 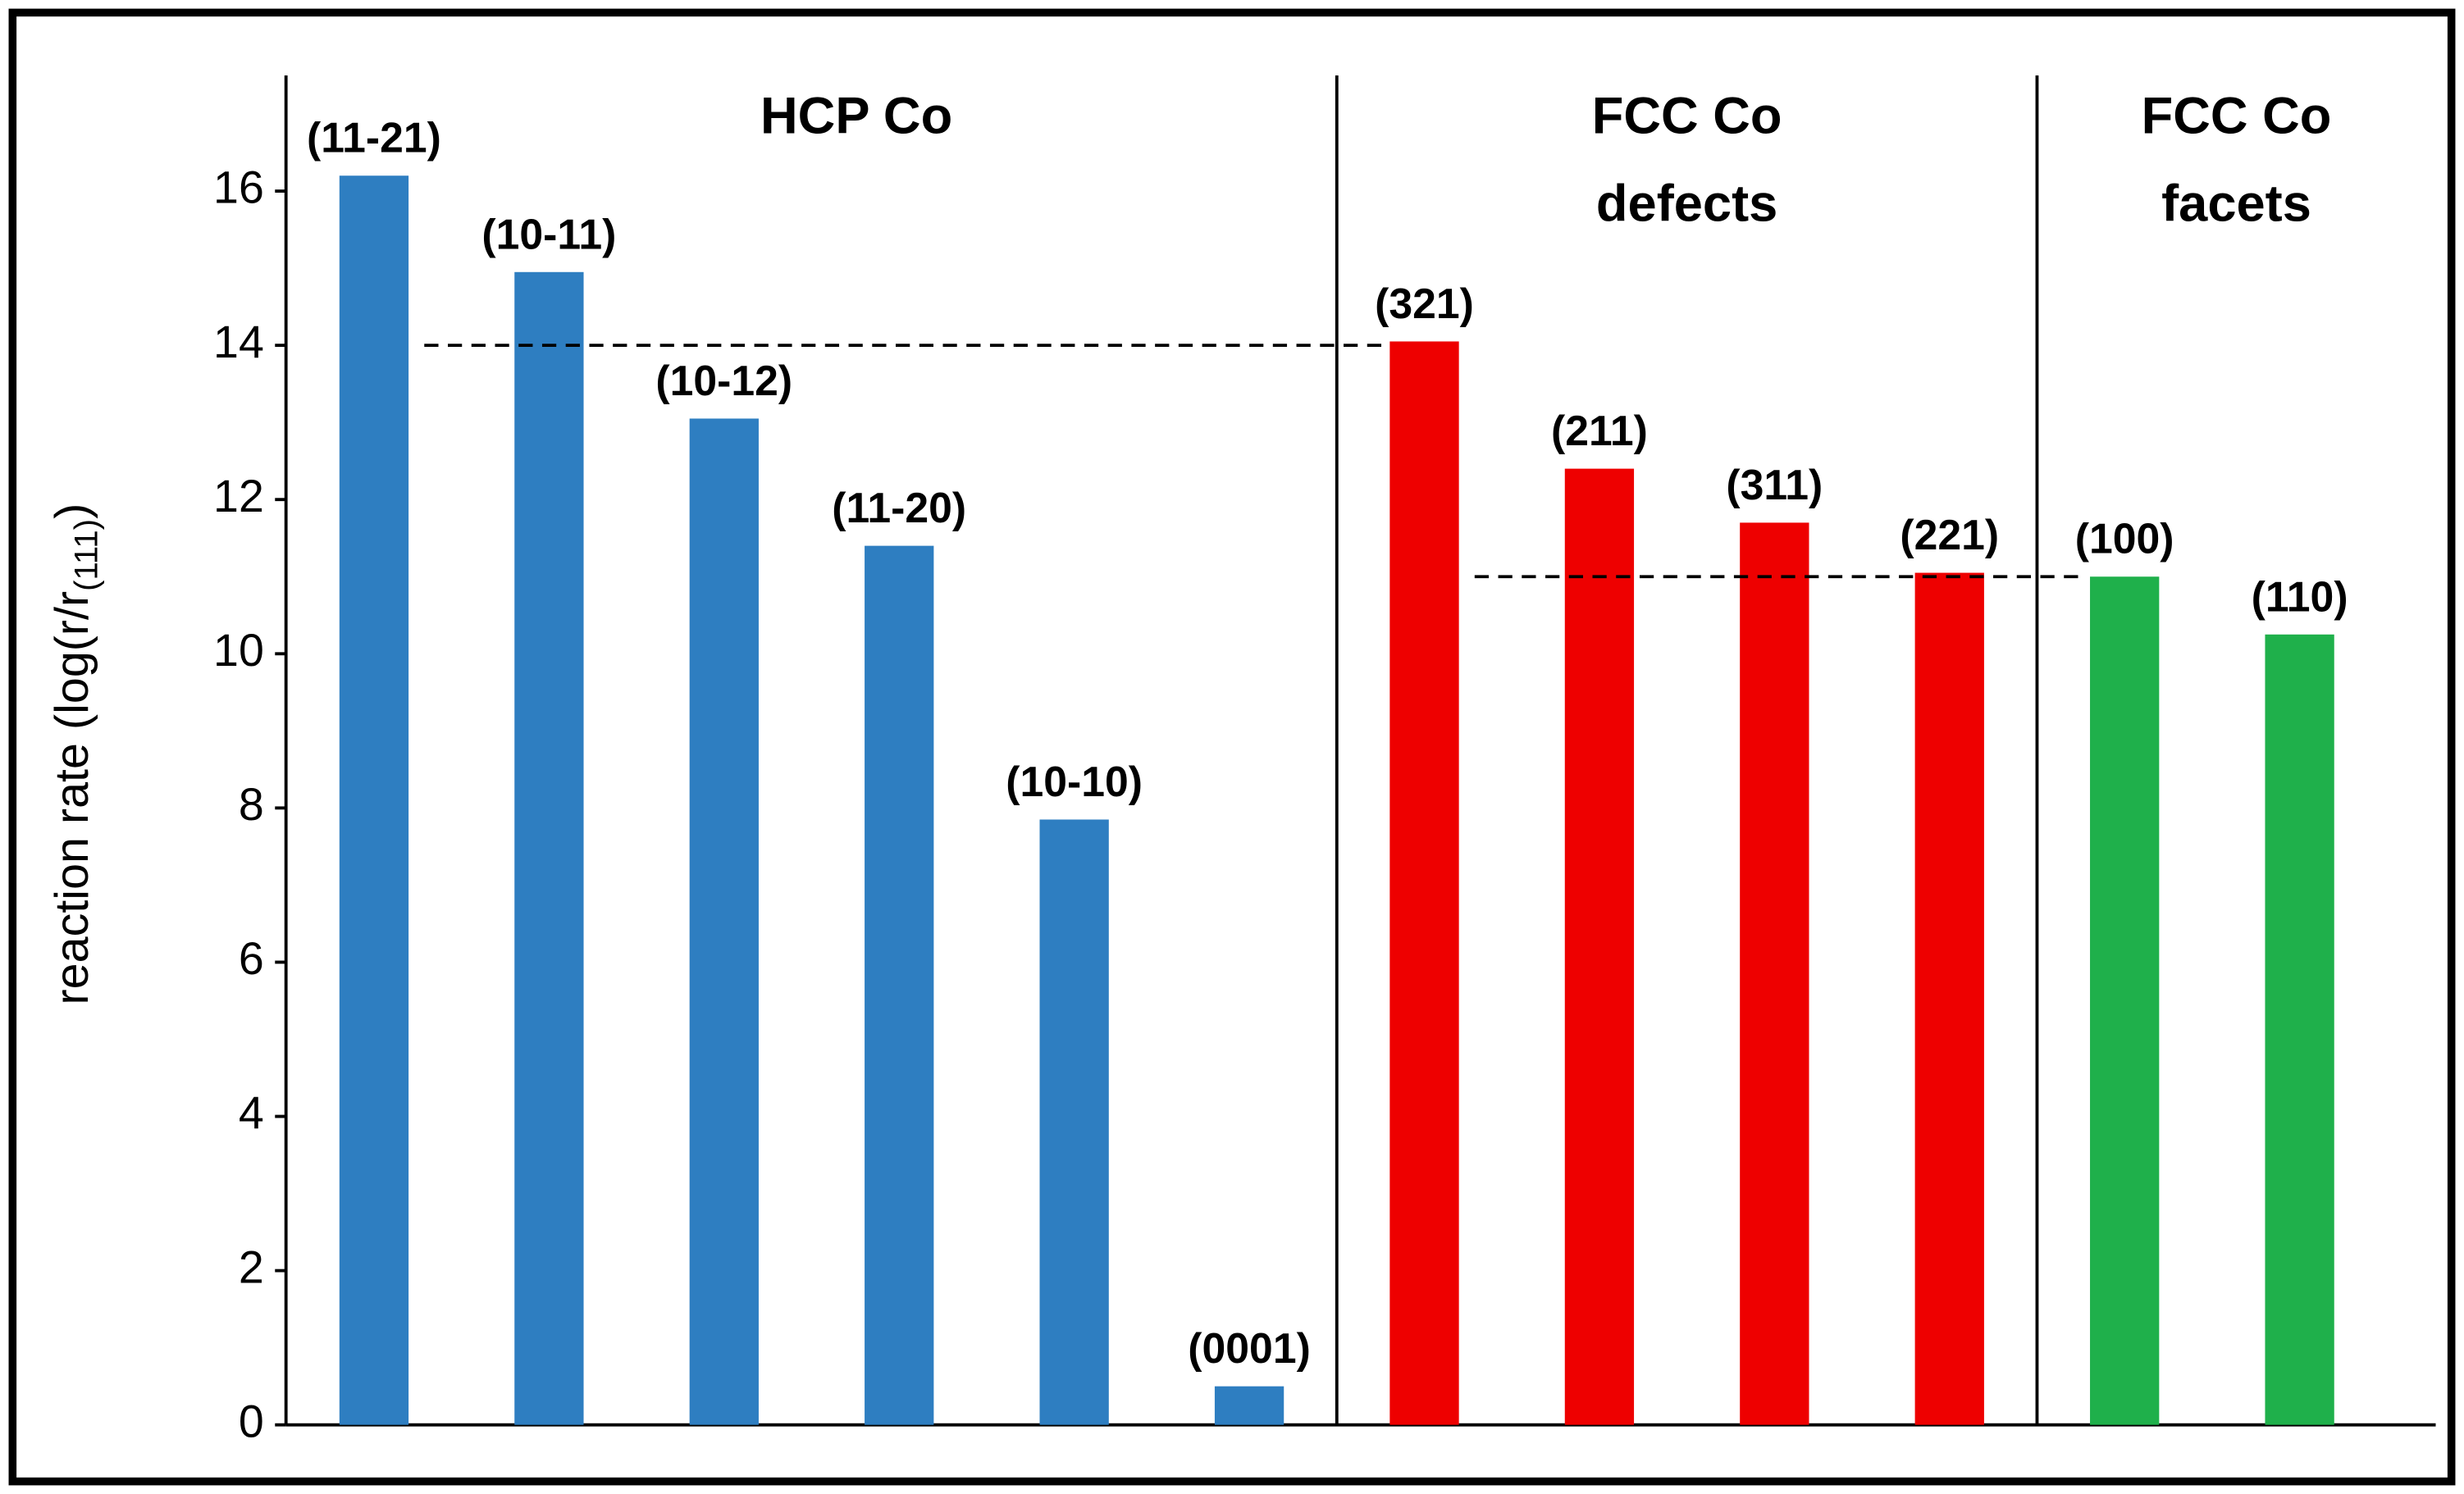 What do you see at coordinates (1074, 782) in the screenshot?
I see `bar-label: (10-10)` at bounding box center [1074, 782].